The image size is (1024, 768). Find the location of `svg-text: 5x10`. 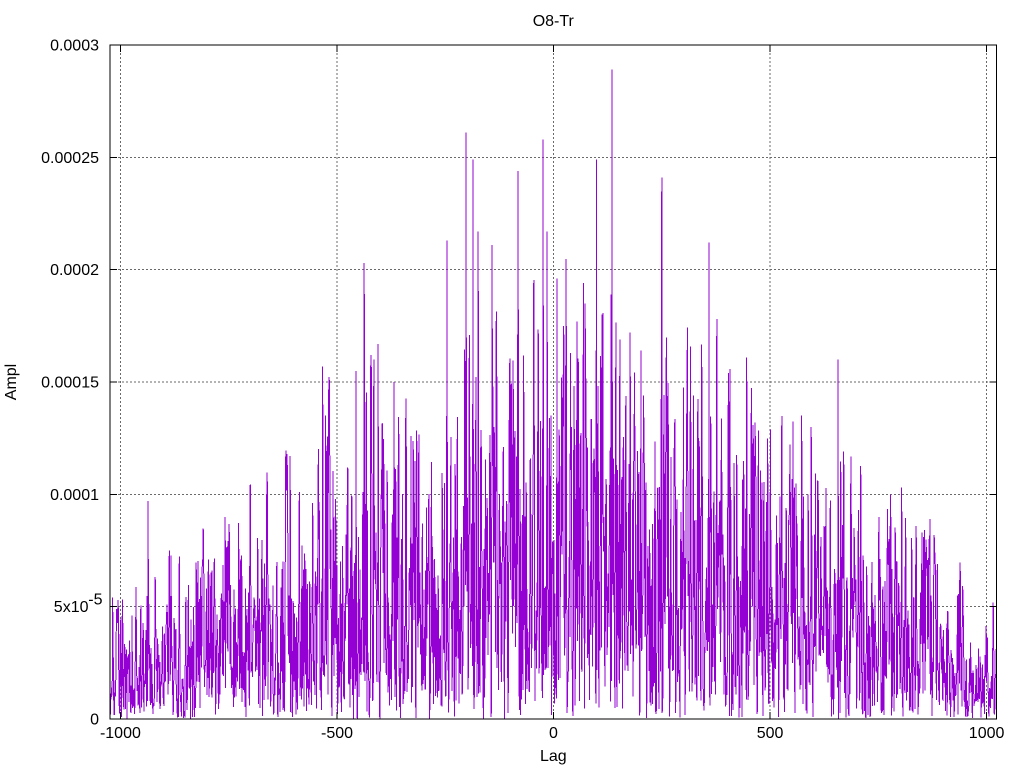

svg-text: 5x10 is located at coordinates (71, 607).